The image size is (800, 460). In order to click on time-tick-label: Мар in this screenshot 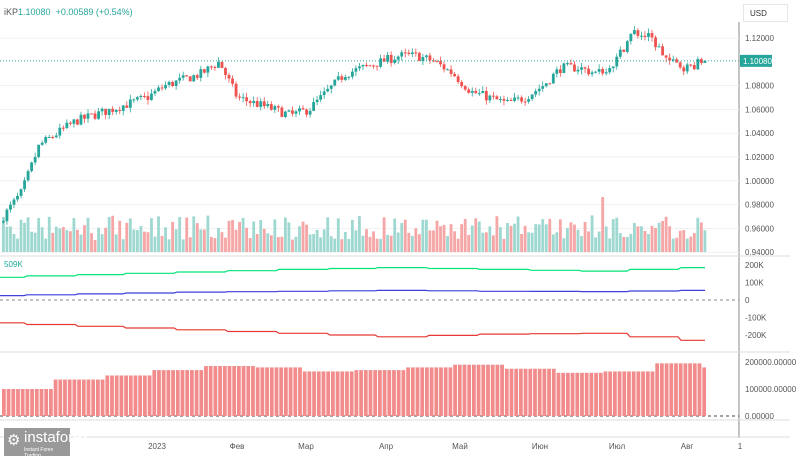, I will do `click(306, 446)`.